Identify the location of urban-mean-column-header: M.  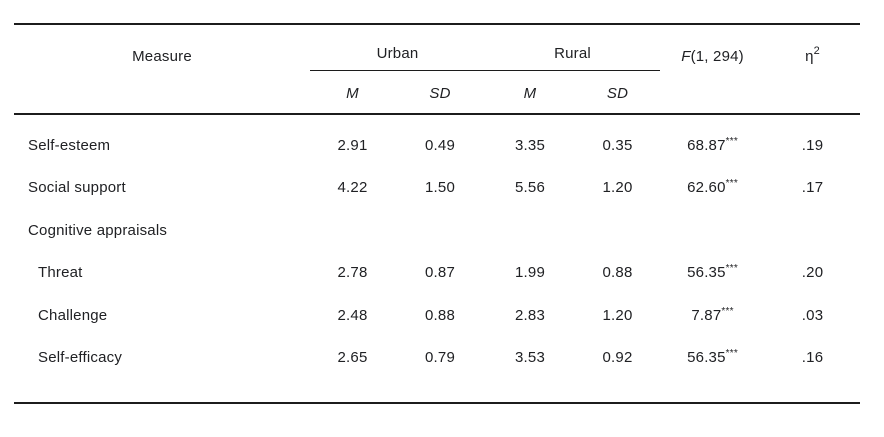
(352, 94).